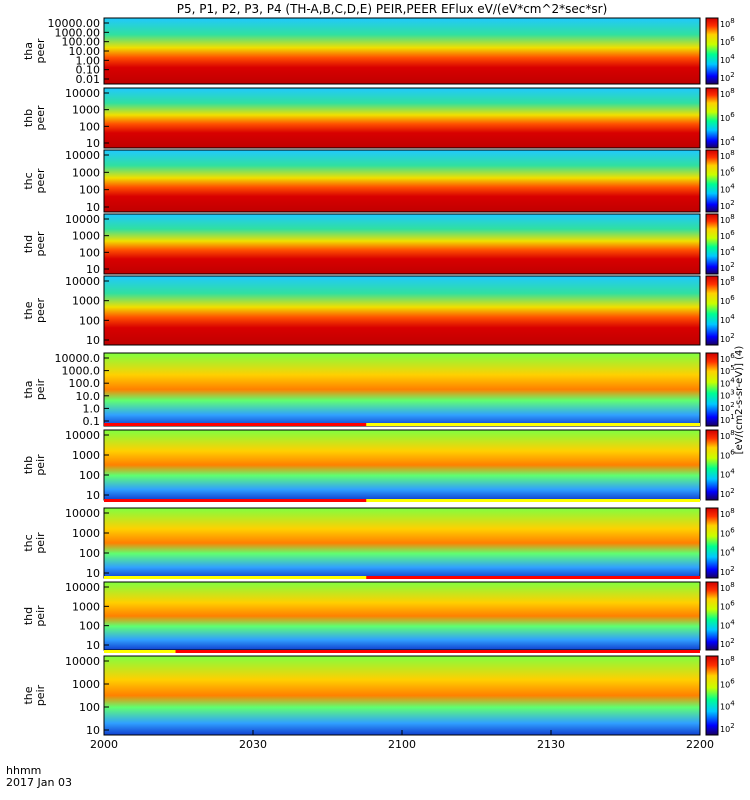  I want to click on y-tick-label: 1.00, so click(88, 60).